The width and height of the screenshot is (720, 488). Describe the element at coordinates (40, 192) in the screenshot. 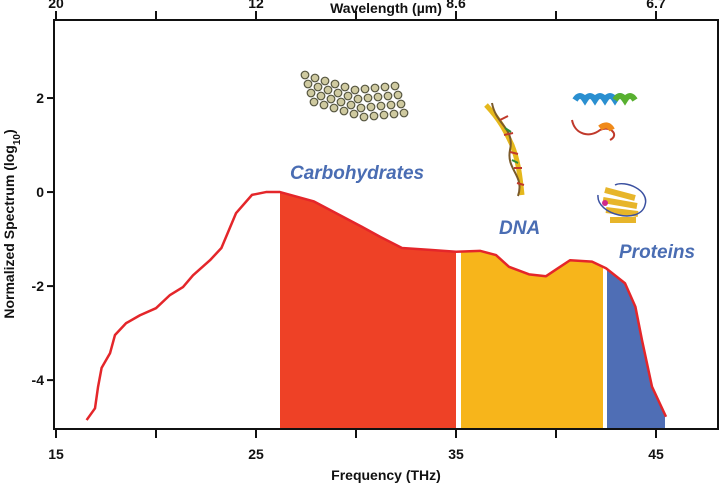

I see `y-tick-label: 0` at that location.